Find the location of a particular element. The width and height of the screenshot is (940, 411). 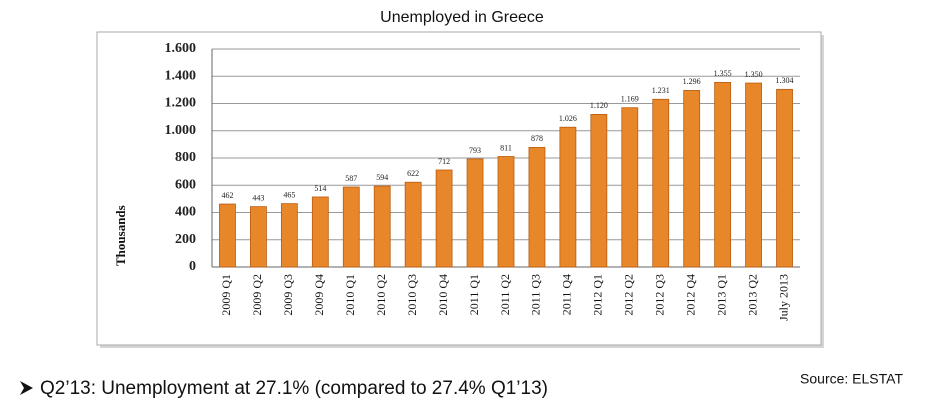

x-tick-label: 2012 Q2 is located at coordinates (629, 295).